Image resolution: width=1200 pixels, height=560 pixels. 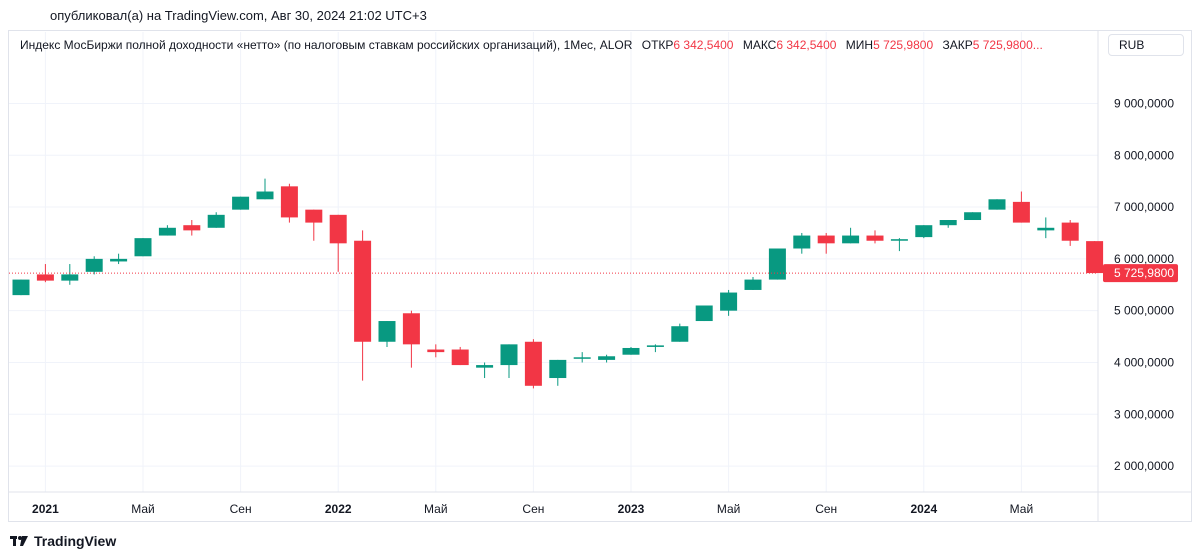 What do you see at coordinates (957, 45) in the screenshot?
I see `legend-close-label: ЗАКР` at bounding box center [957, 45].